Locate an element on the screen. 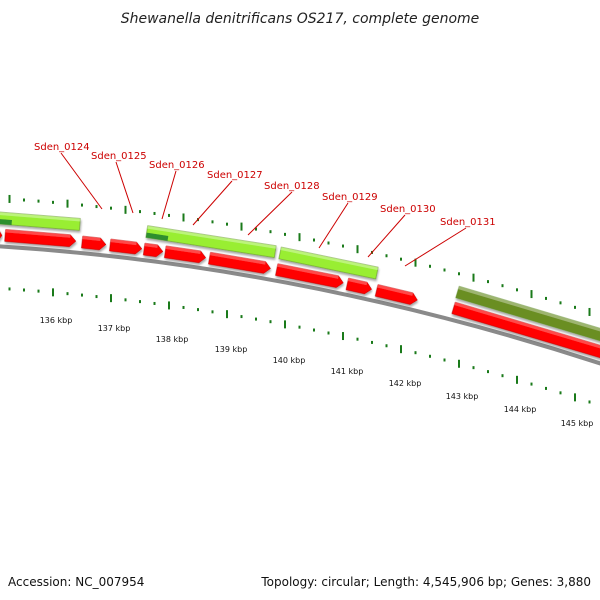  gene-label-leaders is located at coordinates (263, 209).